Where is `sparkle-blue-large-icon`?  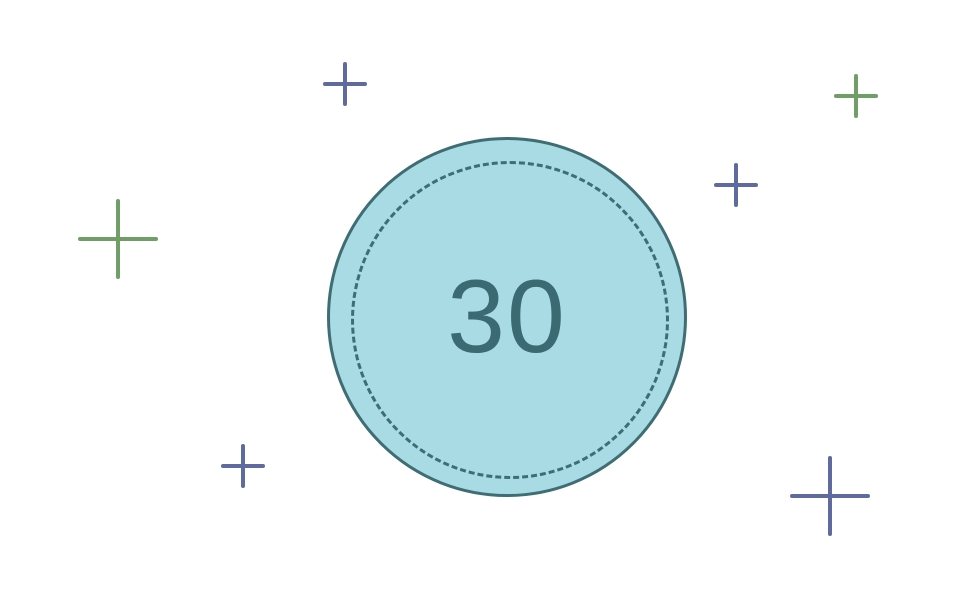 sparkle-blue-large-icon is located at coordinates (830, 496).